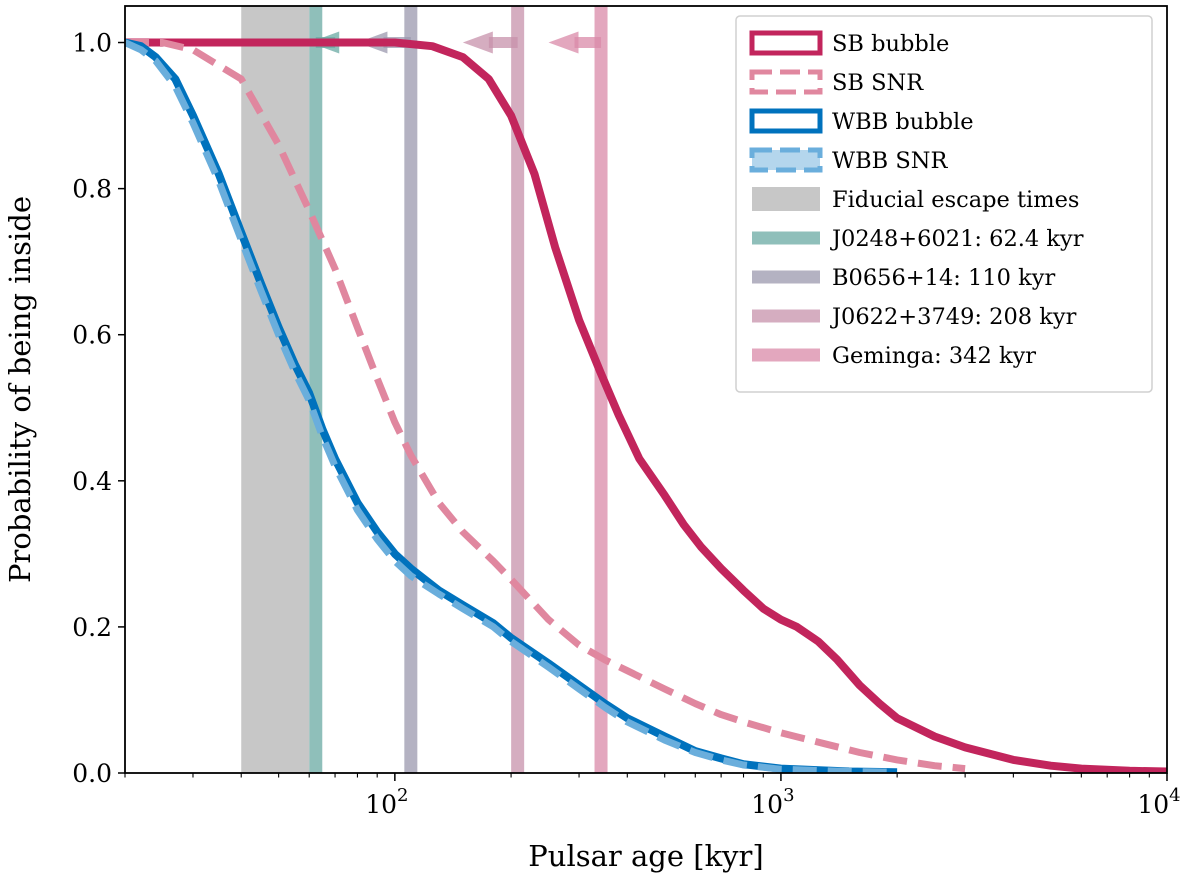 The width and height of the screenshot is (1200, 879). What do you see at coordinates (1158, 802) in the screenshot?
I see `x-tick-label: 10⁴` at bounding box center [1158, 802].